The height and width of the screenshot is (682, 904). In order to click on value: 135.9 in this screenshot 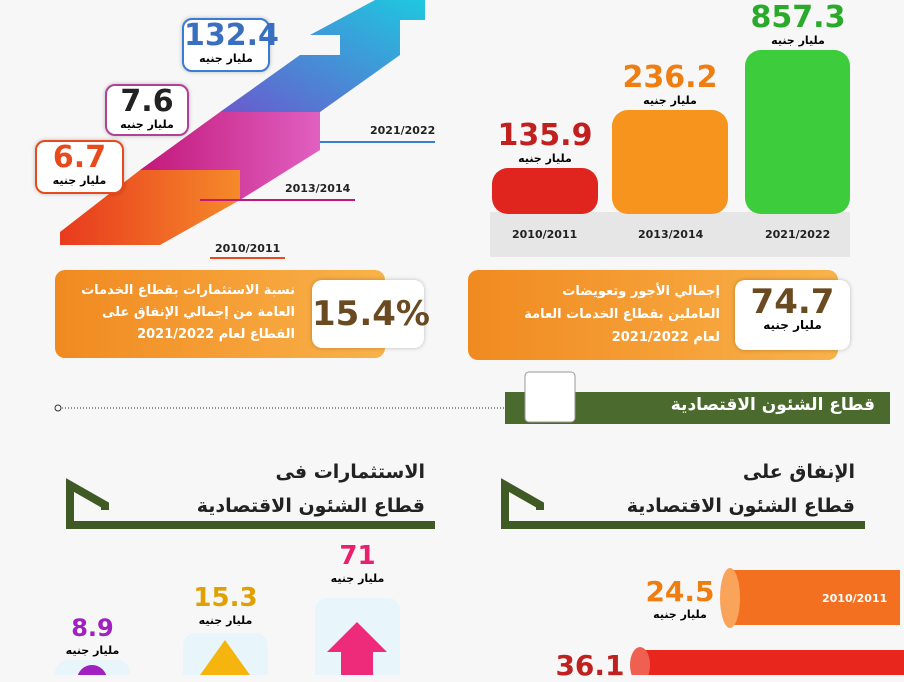, I will do `click(545, 135)`.